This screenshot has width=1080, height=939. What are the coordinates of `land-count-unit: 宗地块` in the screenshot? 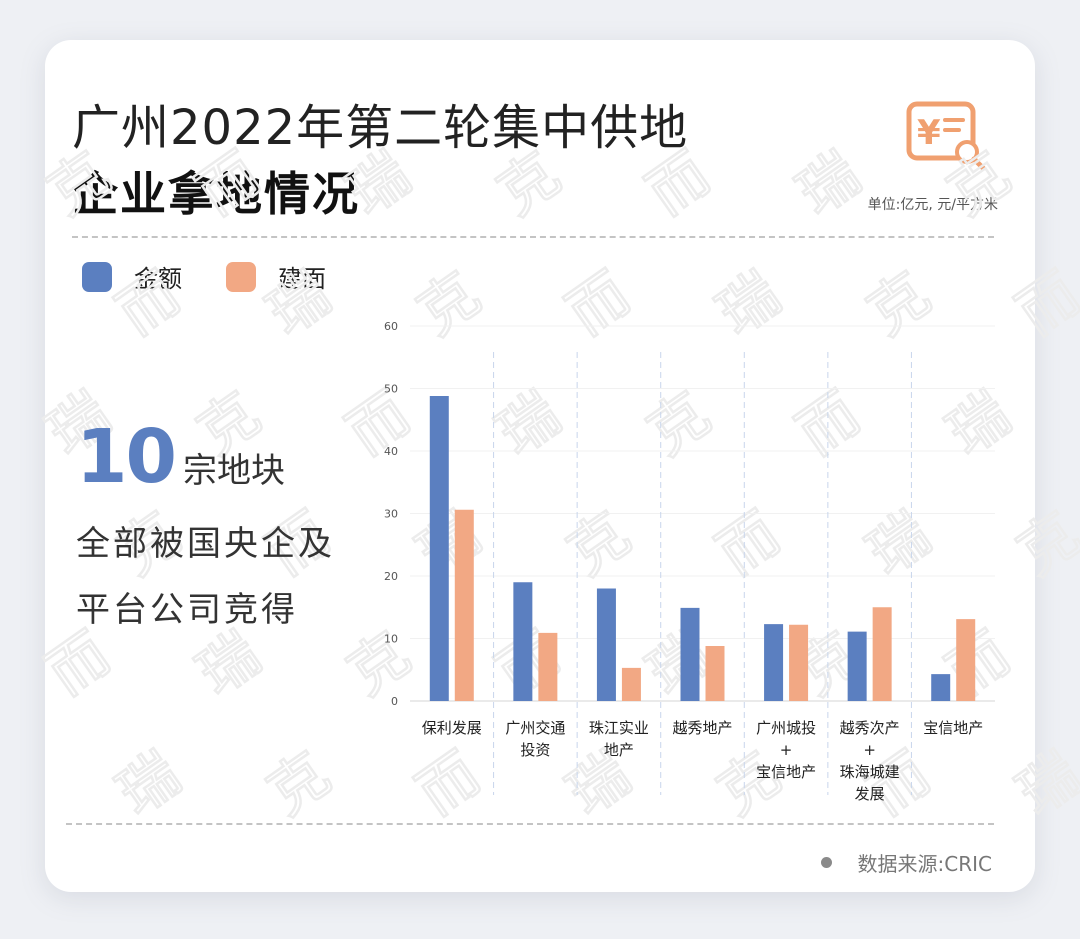 It's located at (233, 471).